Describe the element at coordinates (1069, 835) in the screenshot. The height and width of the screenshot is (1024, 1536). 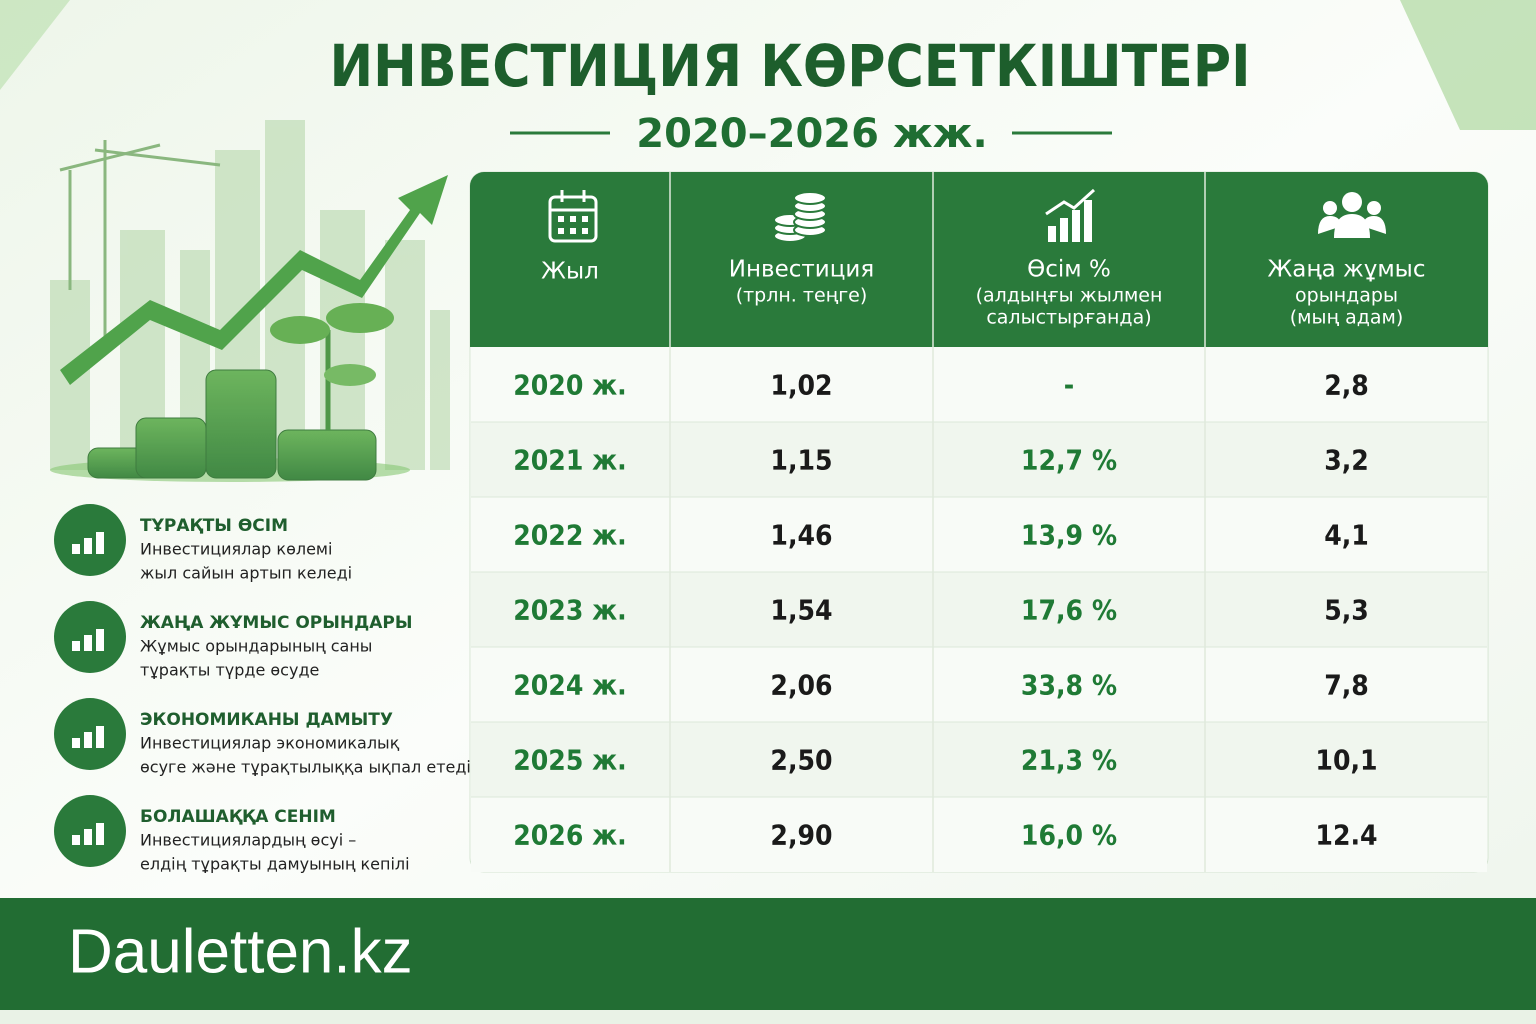
I see `table-cell: 16,0 %` at that location.